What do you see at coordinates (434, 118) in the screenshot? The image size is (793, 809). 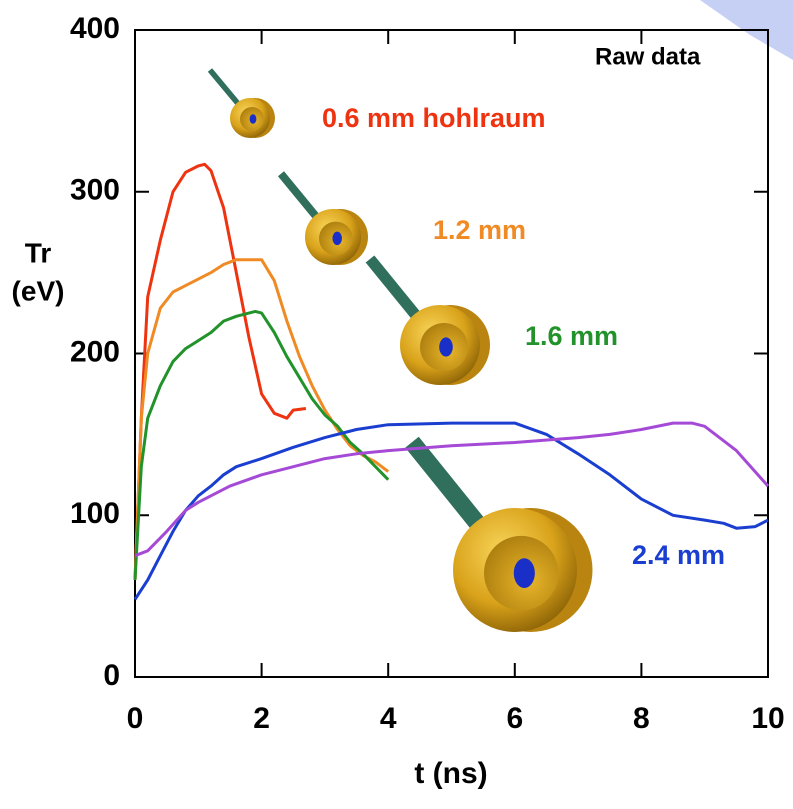 I see `series-label: 0.6 mm hohlraum` at bounding box center [434, 118].